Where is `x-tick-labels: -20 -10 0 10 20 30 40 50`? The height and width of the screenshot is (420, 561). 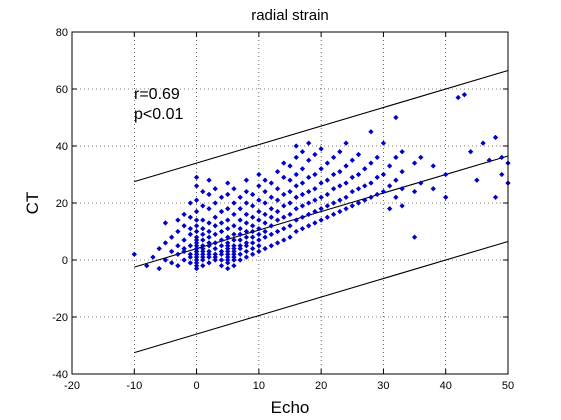 x-tick-labels: -20 -10 0 10 20 30 40 50 is located at coordinates (289, 386).